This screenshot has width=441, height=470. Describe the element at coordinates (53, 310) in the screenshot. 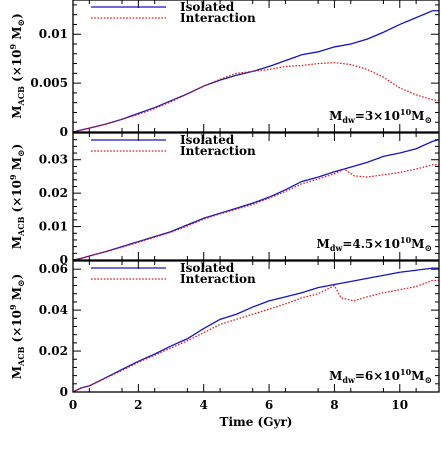

I see `y-tick-label: 0.04` at that location.